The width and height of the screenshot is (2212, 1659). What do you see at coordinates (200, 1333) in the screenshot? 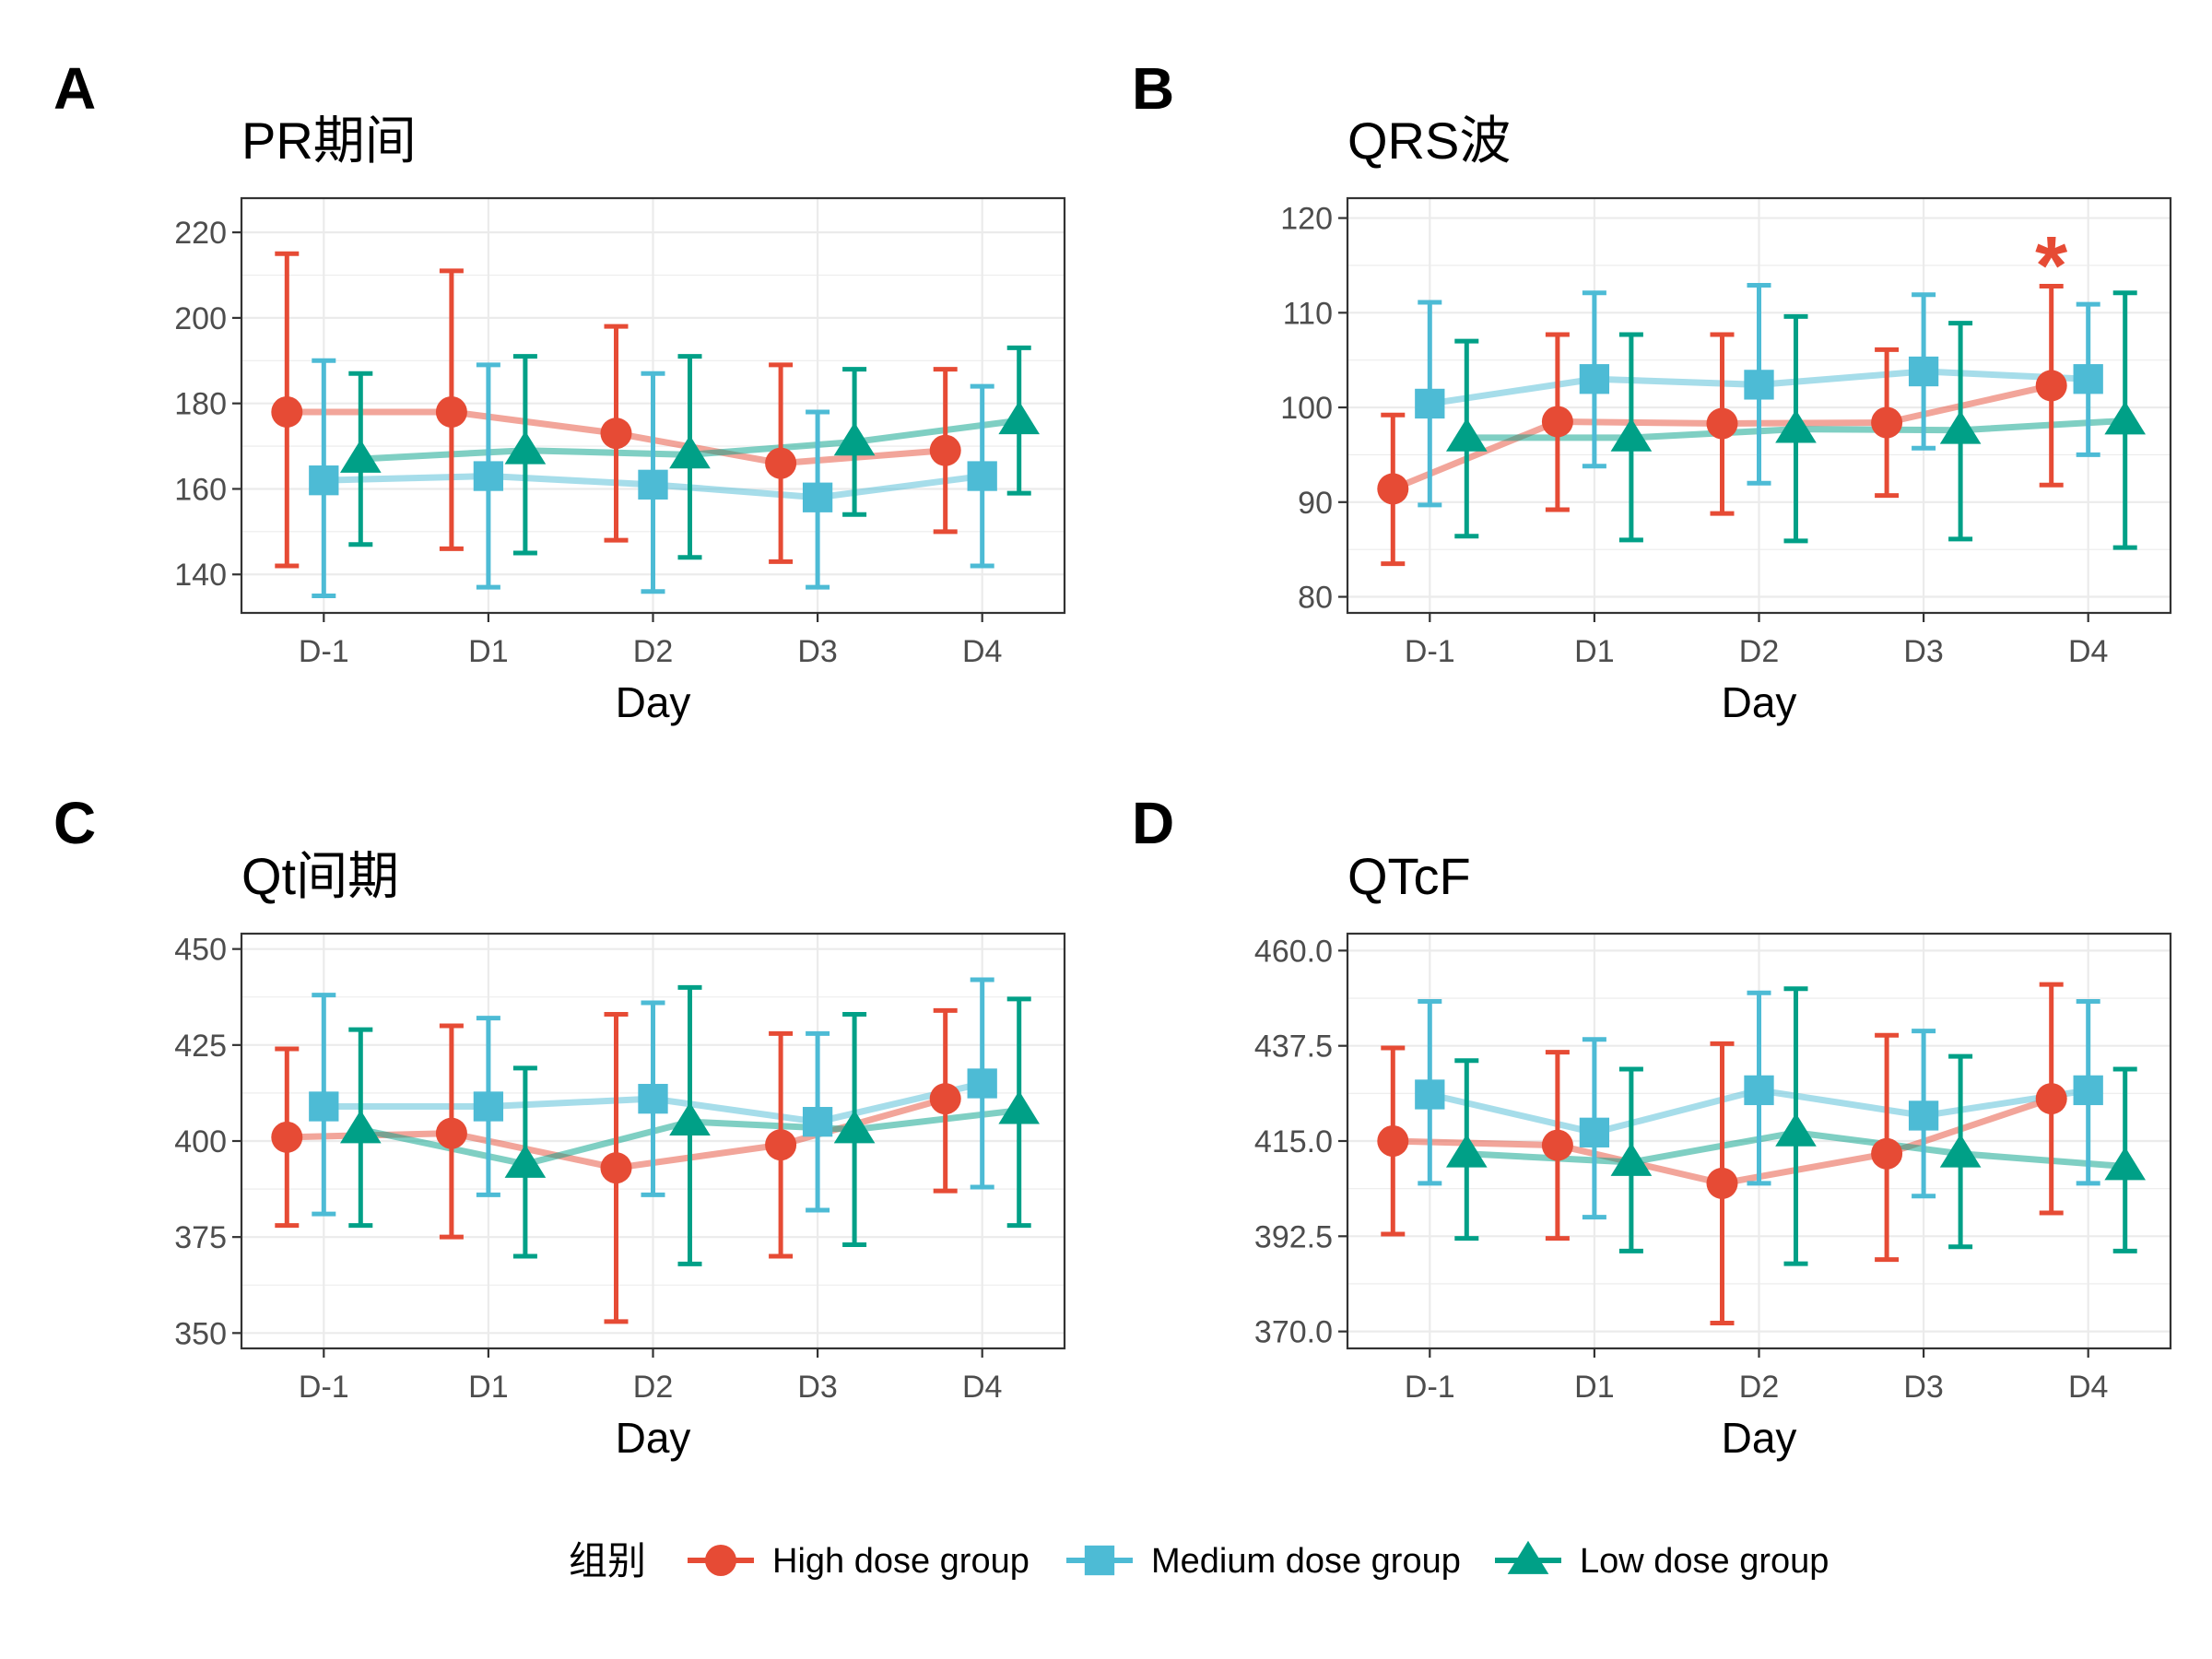
I see `y-tick-label: 350` at bounding box center [200, 1333].